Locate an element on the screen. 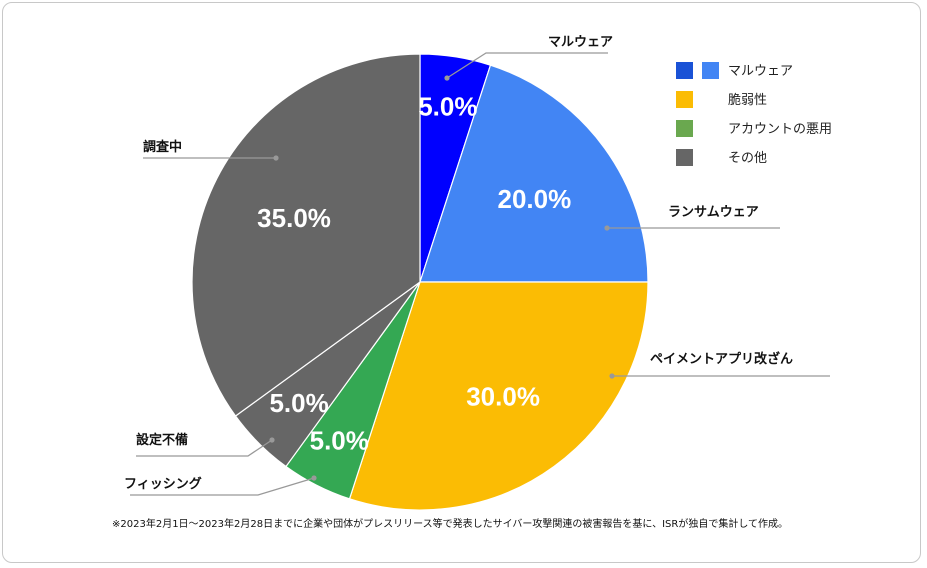  callout-label-6: 調査中 is located at coordinates (162, 147).